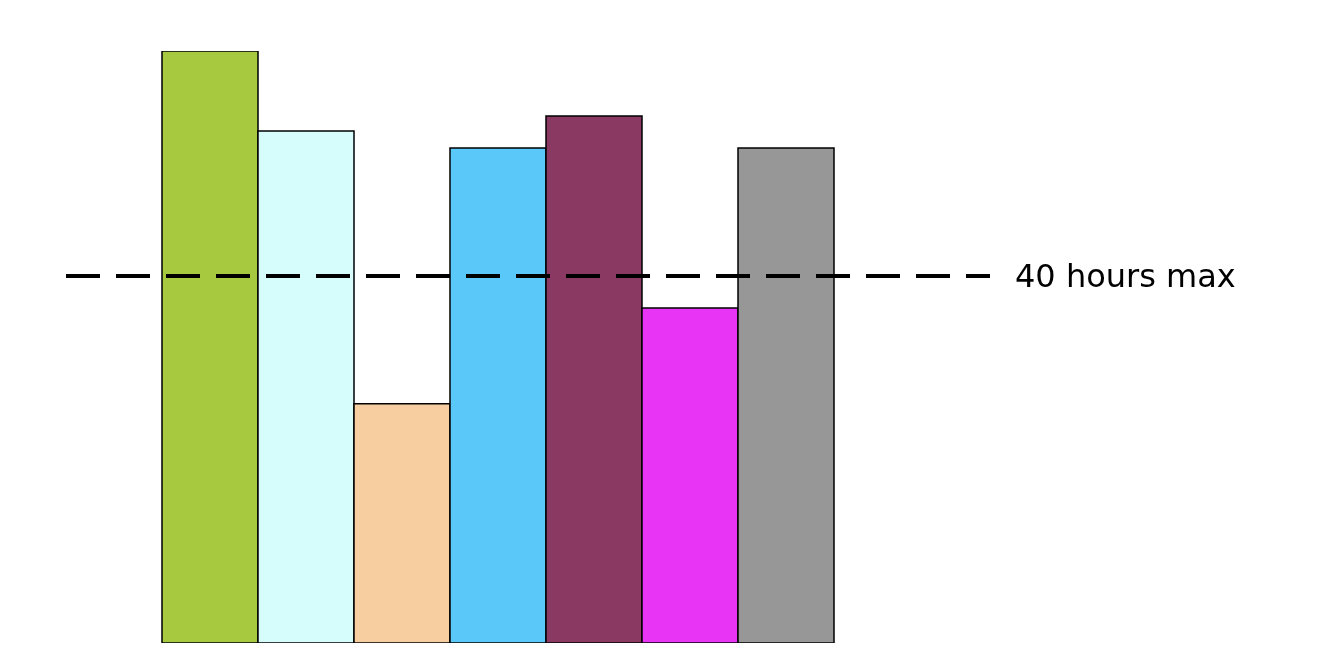  What do you see at coordinates (1125, 276) in the screenshot?
I see `ref-line-label: 40 hours max` at bounding box center [1125, 276].